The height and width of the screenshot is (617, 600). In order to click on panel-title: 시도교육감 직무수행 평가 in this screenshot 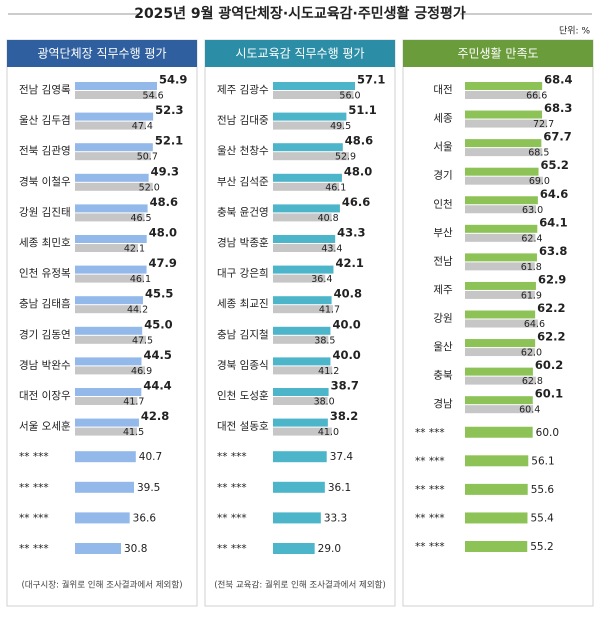, I will do `click(299, 53)`.